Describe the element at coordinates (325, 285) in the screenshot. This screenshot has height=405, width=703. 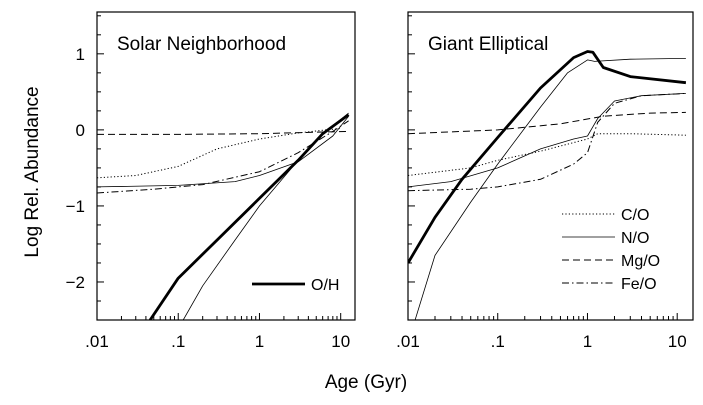
I see `legend-label: O/H` at that location.